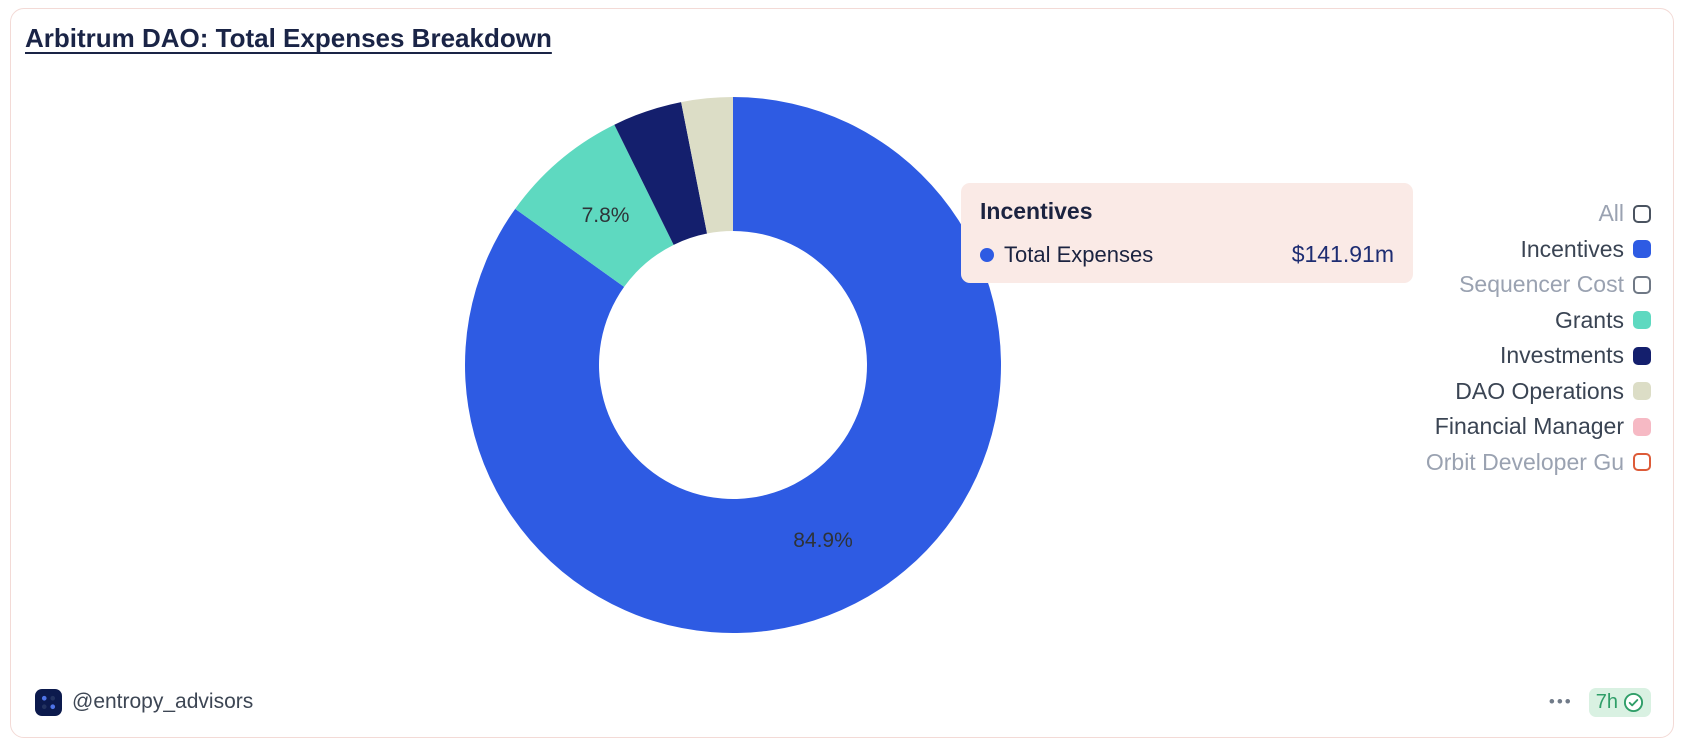 The image size is (1684, 746). I want to click on tooltip-title: Incentives, so click(1036, 211).